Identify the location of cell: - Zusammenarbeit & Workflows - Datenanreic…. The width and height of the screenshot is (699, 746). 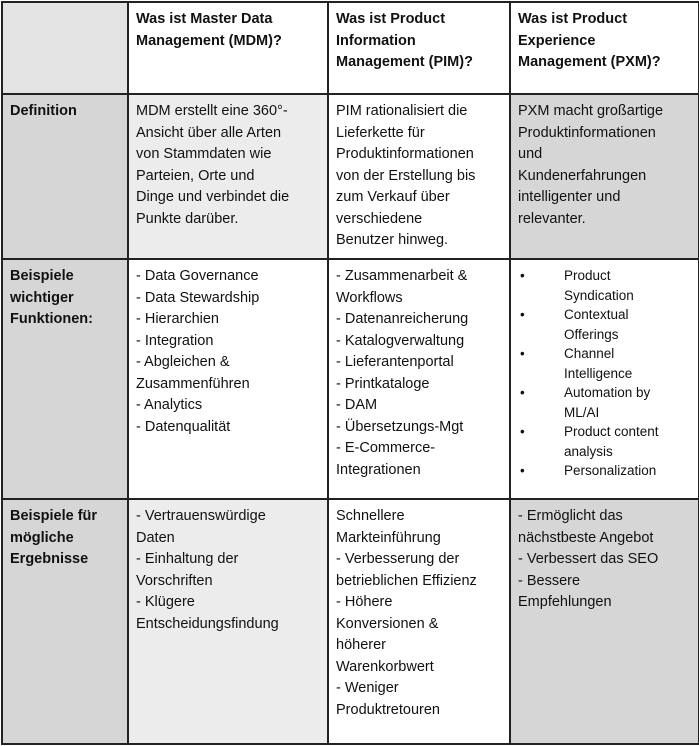
(419, 379).